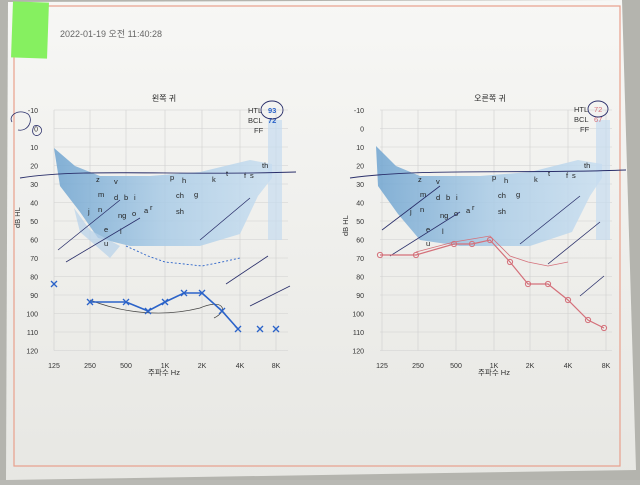 This screenshot has height=485, width=640. I want to click on left-x-axis-label: 주파수 Hz, so click(164, 372).